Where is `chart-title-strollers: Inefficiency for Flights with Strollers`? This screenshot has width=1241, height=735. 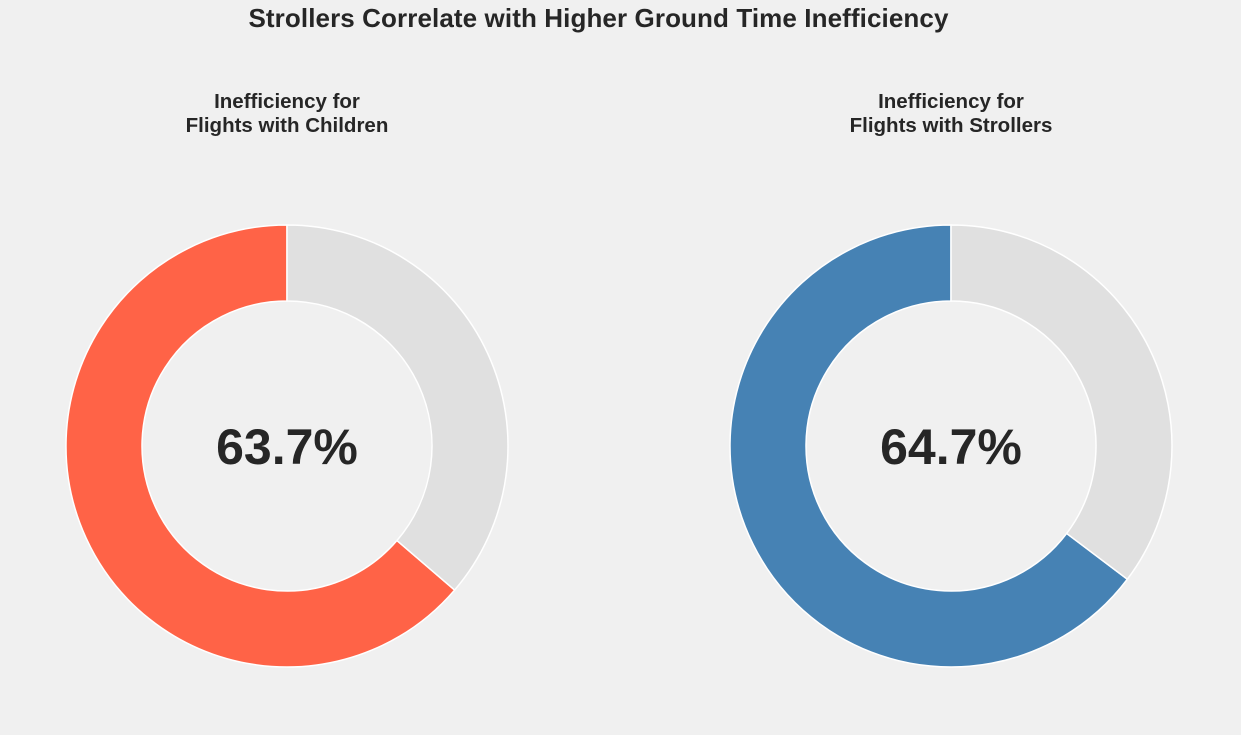
chart-title-strollers: Inefficiency for Flights with Strollers is located at coordinates (951, 114).